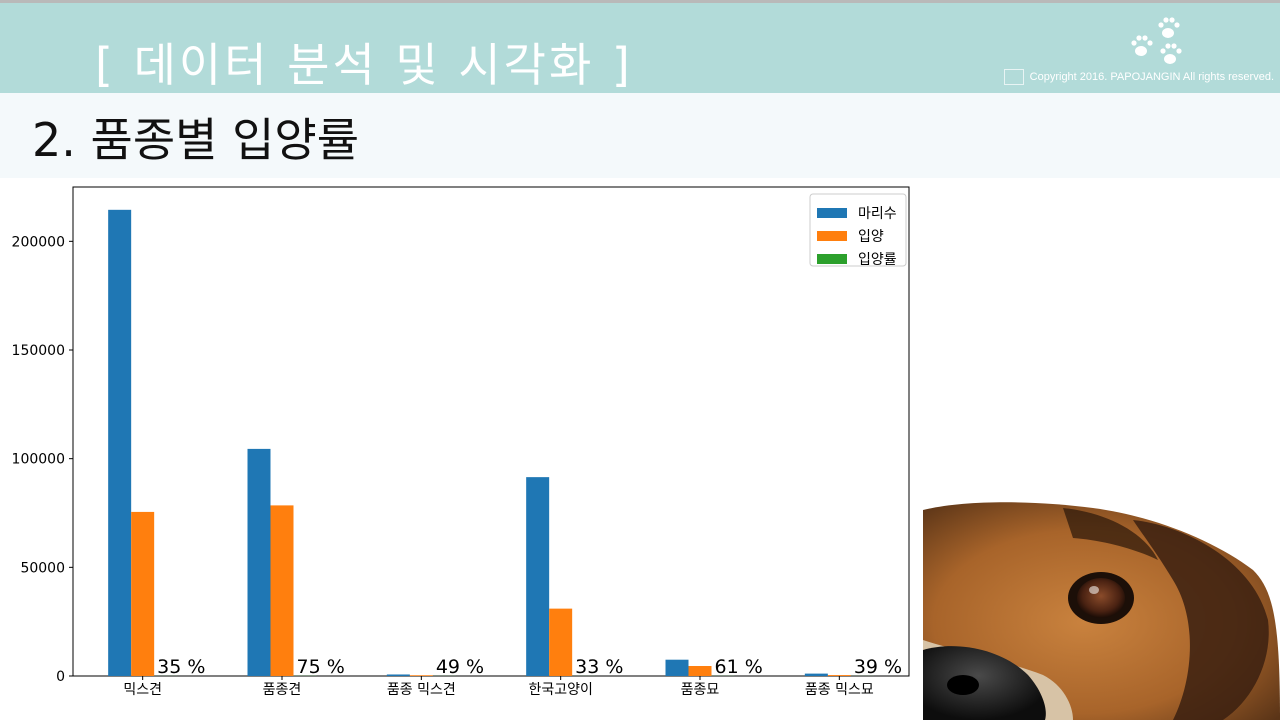 The width and height of the screenshot is (1280, 720). What do you see at coordinates (877, 260) in the screenshot?
I see `legend-label: 입양률` at bounding box center [877, 260].